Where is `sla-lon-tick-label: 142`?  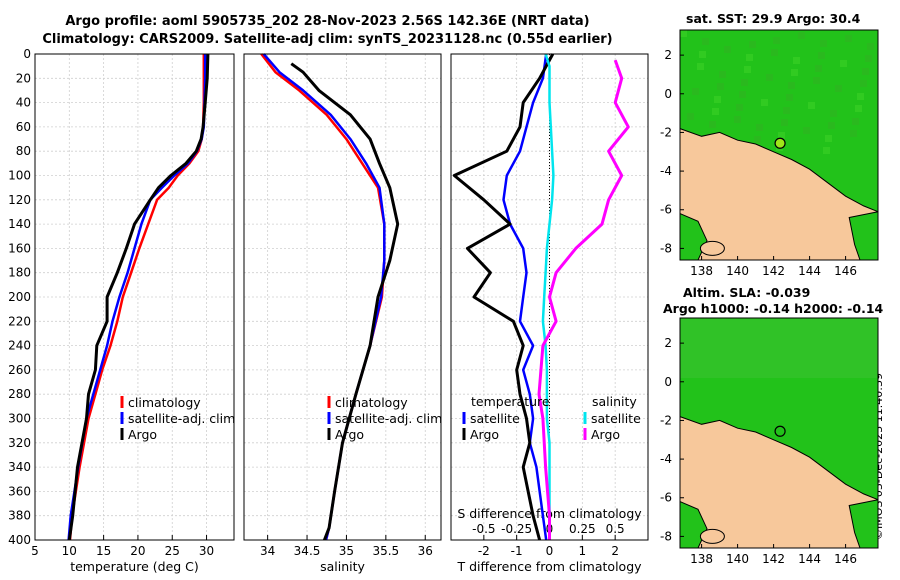 sla-lon-tick-label: 142 is located at coordinates (773, 559).